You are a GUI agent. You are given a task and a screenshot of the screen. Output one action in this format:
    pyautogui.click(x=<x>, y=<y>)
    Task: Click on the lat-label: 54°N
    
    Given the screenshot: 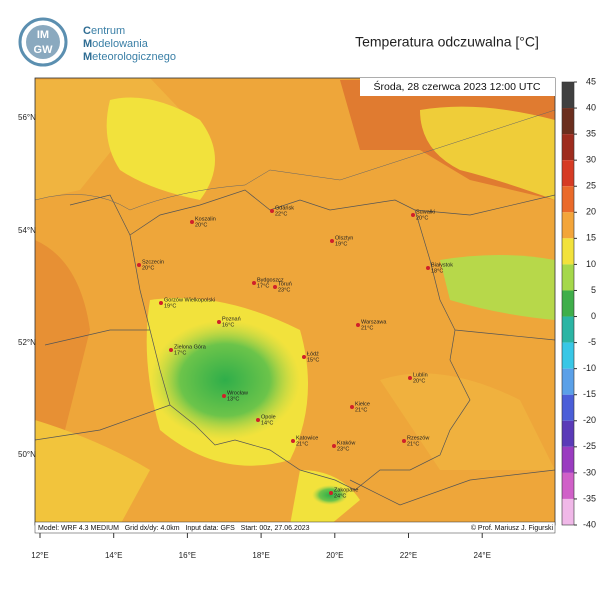 What is the action you would take?
    pyautogui.click(x=27, y=230)
    